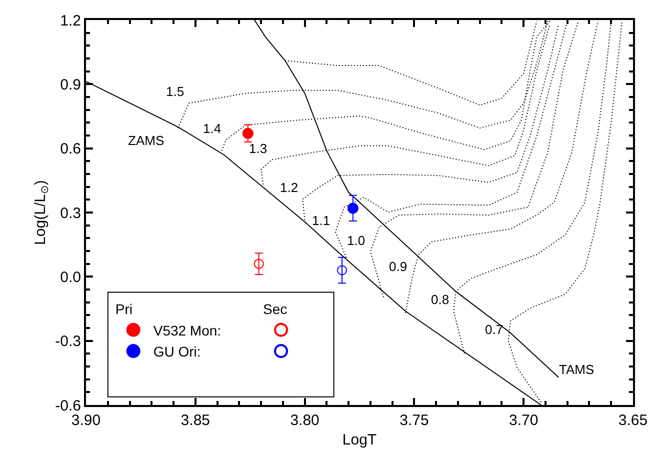  Describe the element at coordinates (359, 440) in the screenshot. I see `x-axis-title: LogT` at that location.